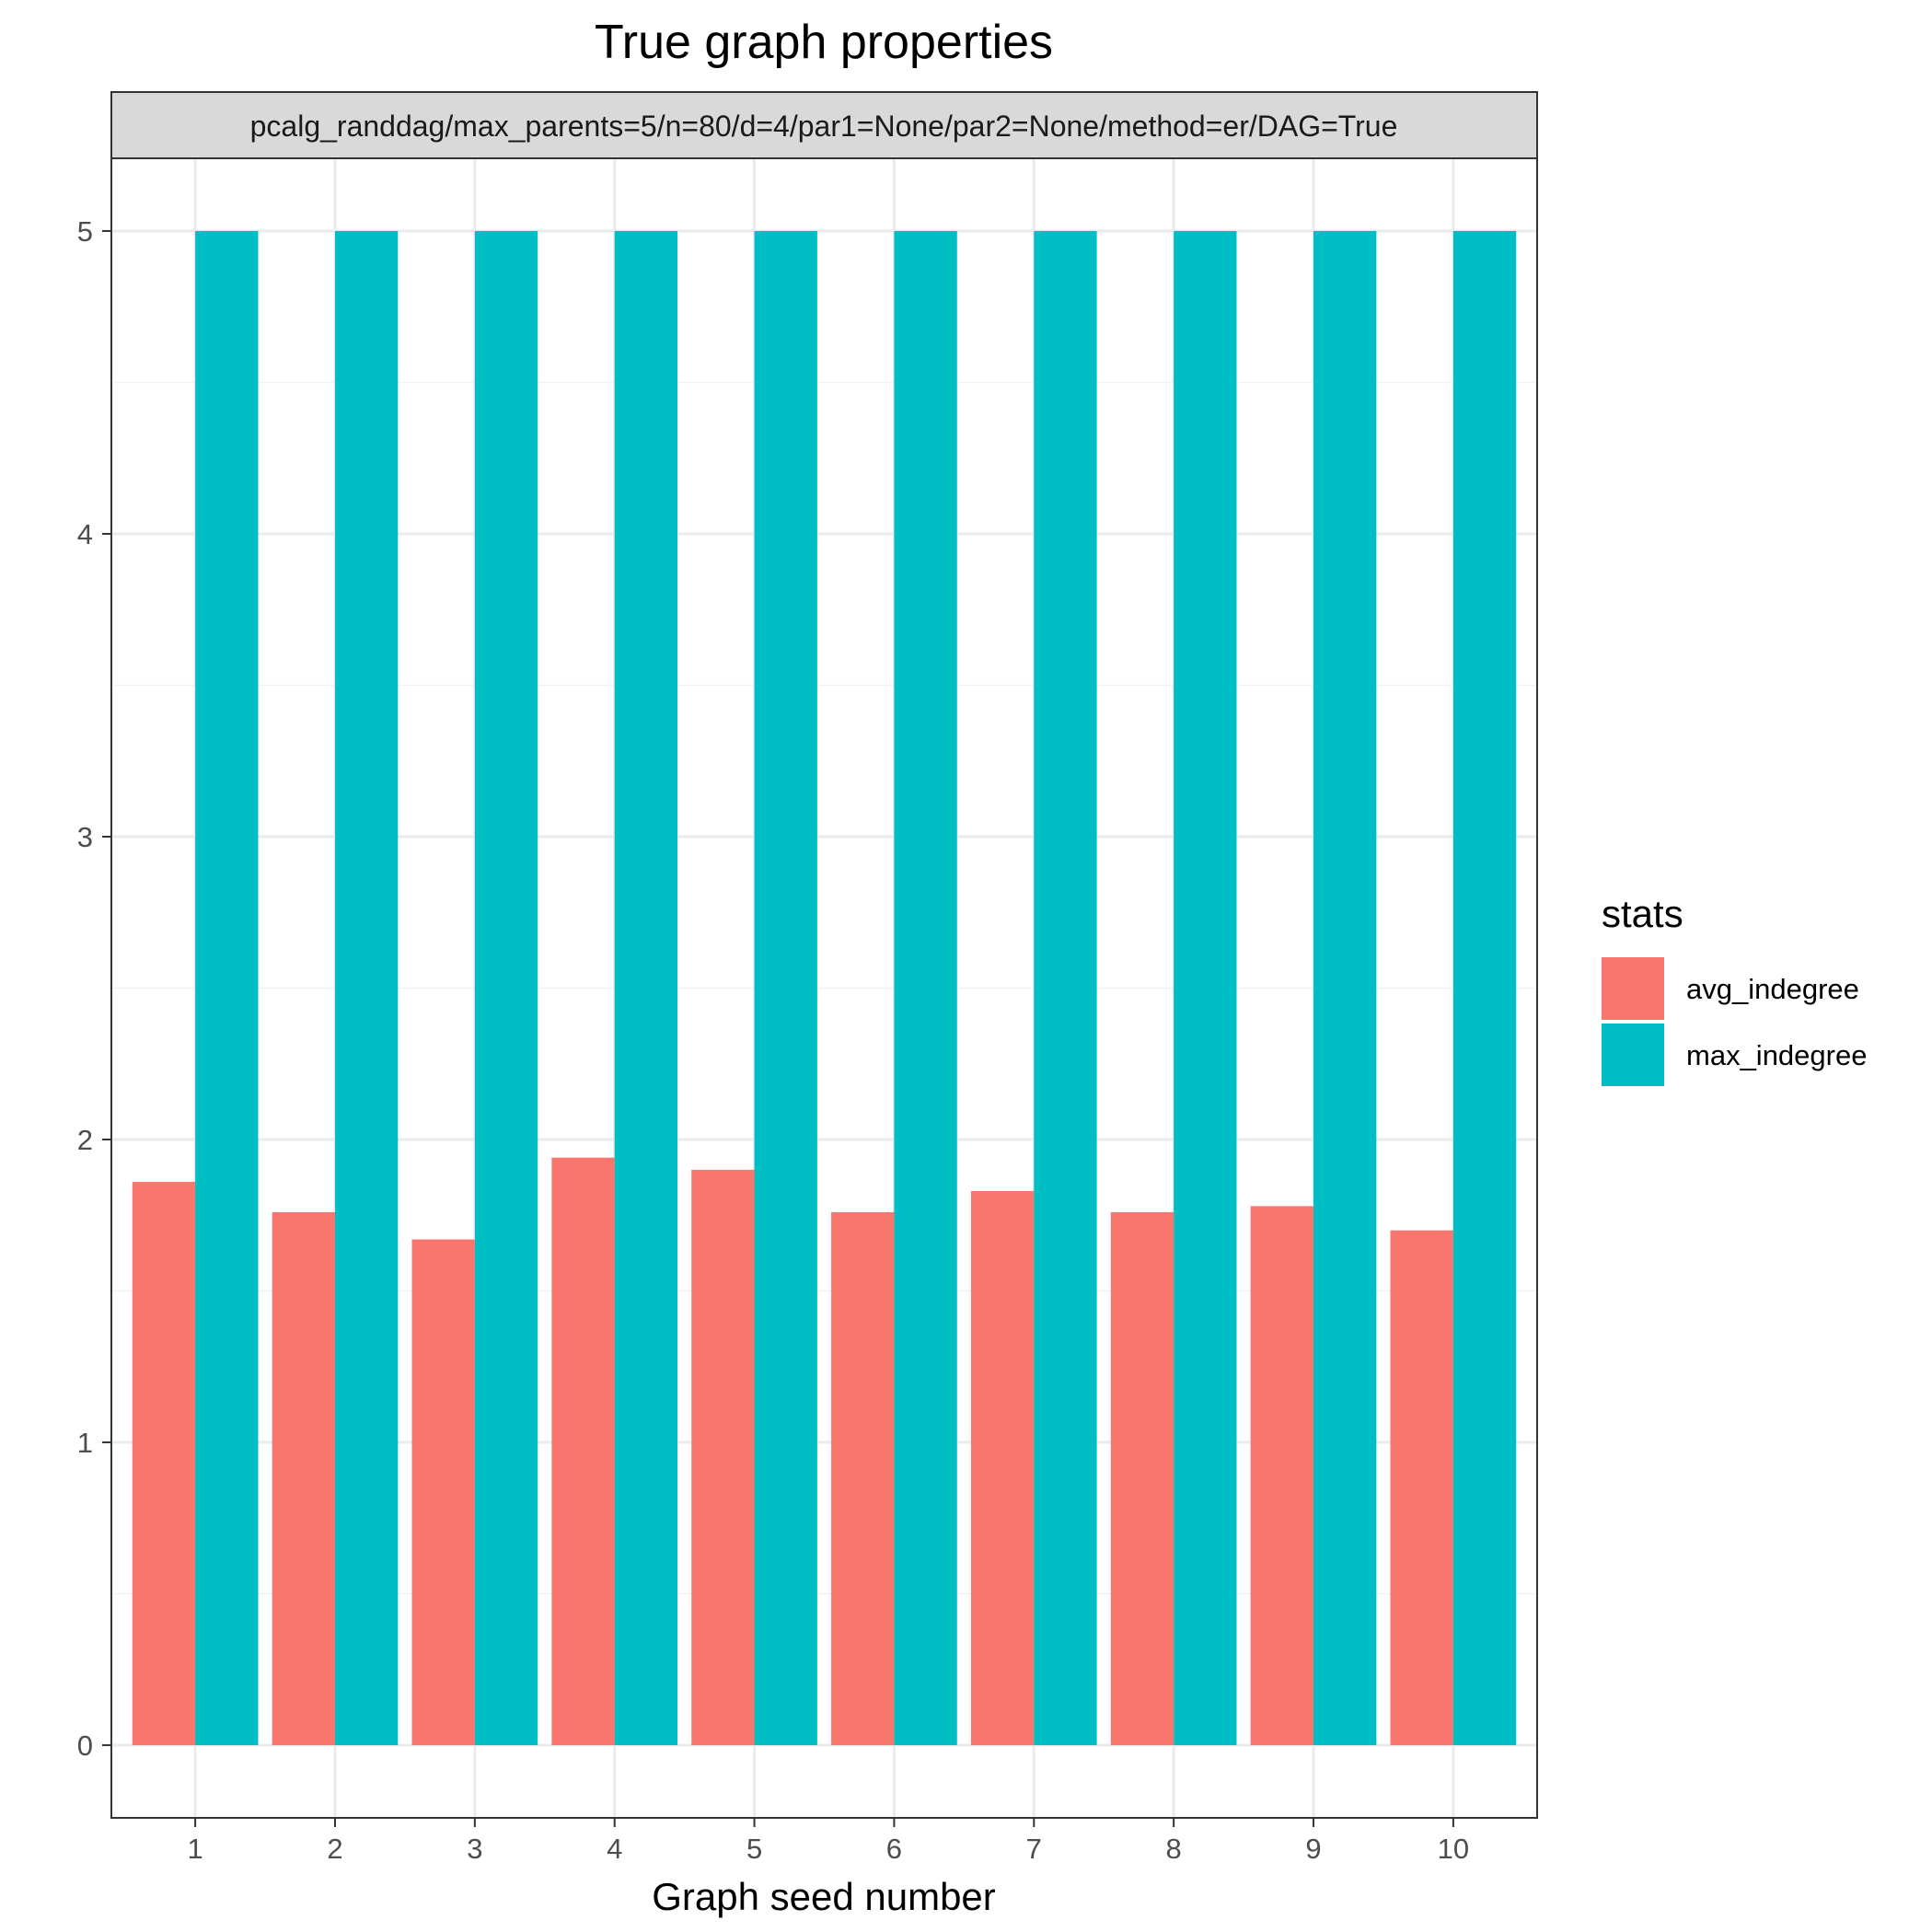  Describe the element at coordinates (1777, 1055) in the screenshot. I see `legend-label-max_indegree: max_indegree` at that location.